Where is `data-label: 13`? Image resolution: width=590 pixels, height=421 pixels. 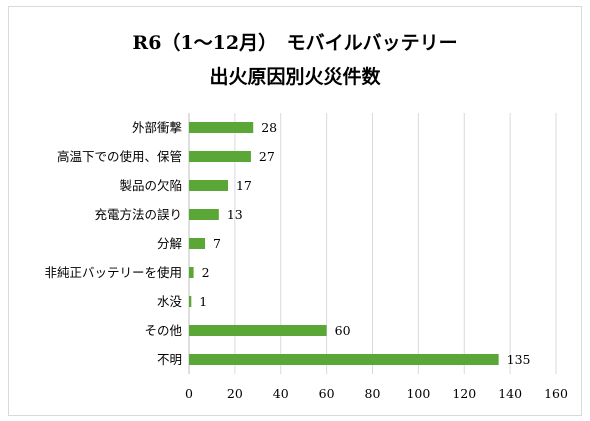 data-label: 13 is located at coordinates (235, 214).